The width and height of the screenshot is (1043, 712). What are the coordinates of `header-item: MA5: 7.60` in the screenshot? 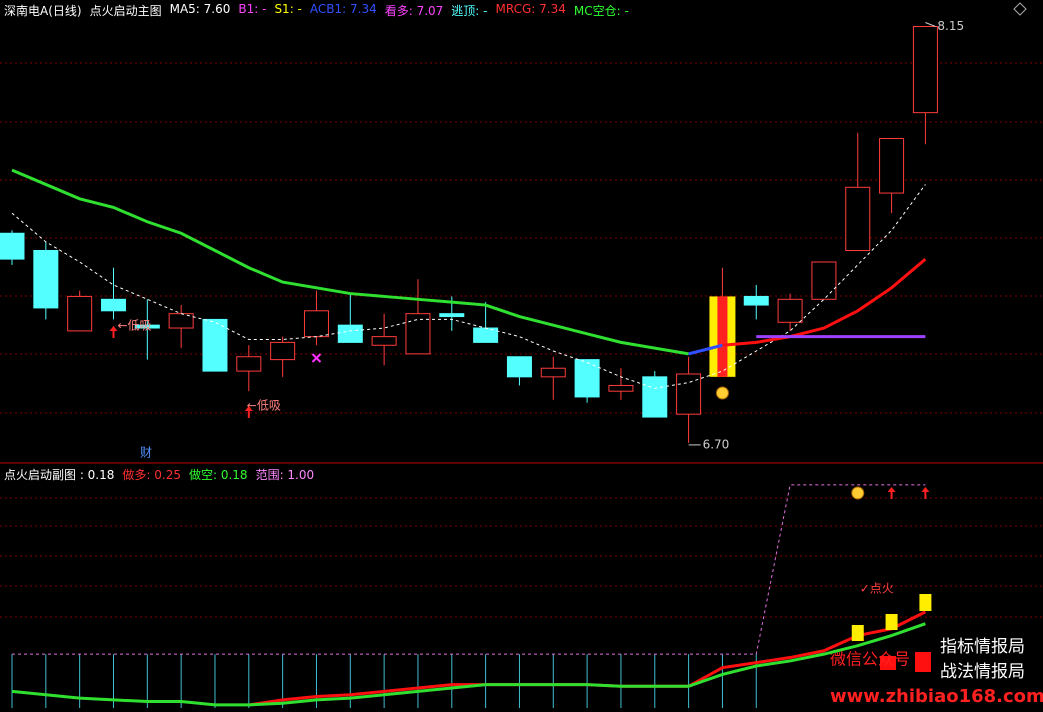 It's located at (200, 9).